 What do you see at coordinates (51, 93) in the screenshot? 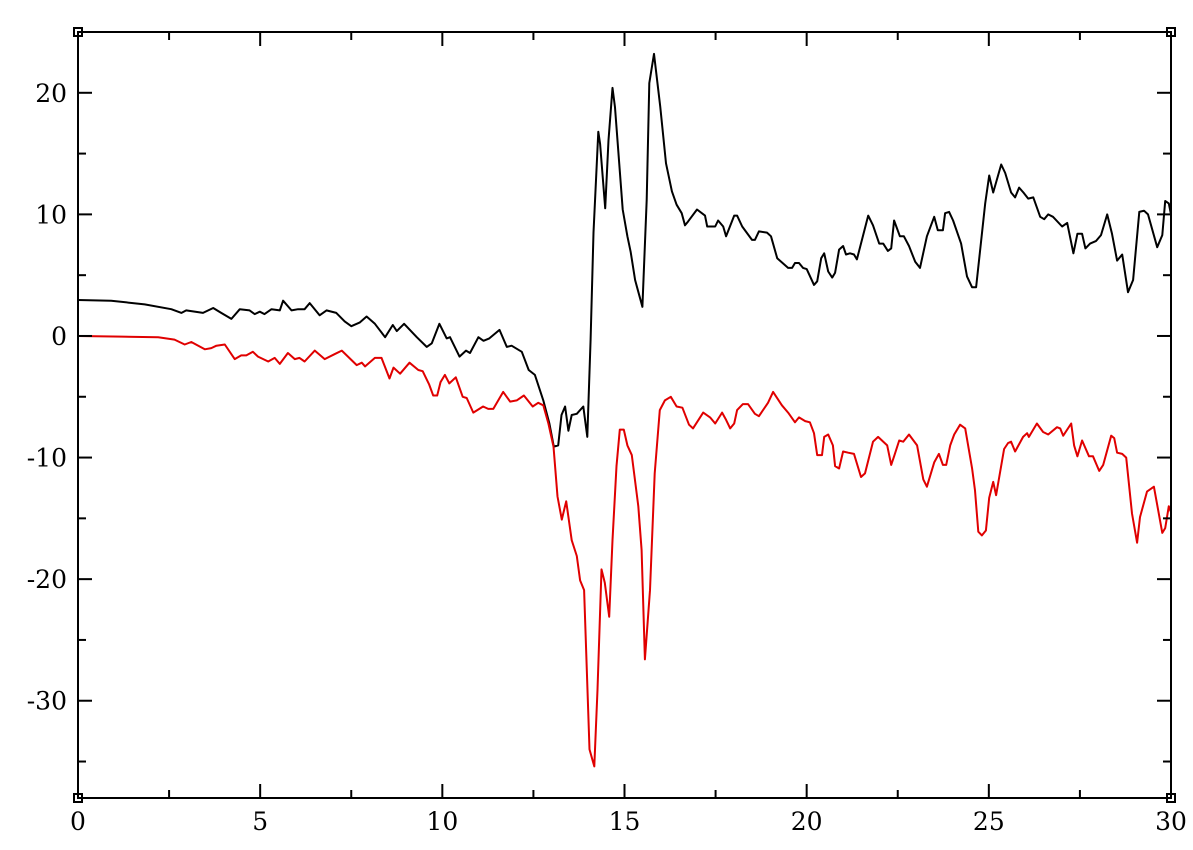
I see `y-tick-label: 20` at bounding box center [51, 93].